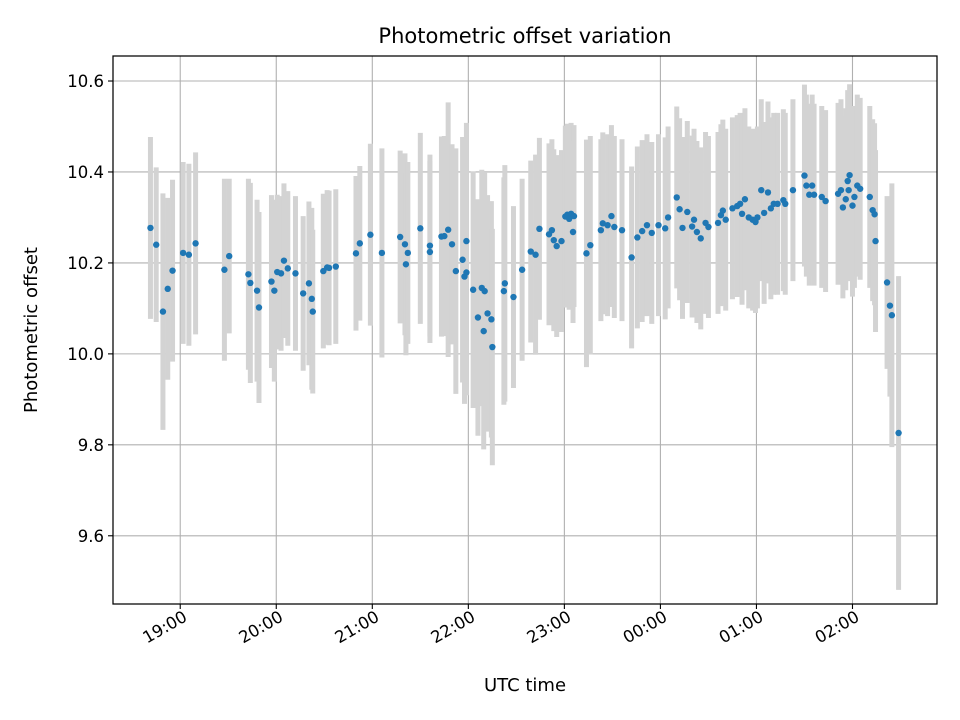 This screenshot has height=720, width=960. What do you see at coordinates (85, 172) in the screenshot?
I see `y-tick-label: 10.4` at bounding box center [85, 172].